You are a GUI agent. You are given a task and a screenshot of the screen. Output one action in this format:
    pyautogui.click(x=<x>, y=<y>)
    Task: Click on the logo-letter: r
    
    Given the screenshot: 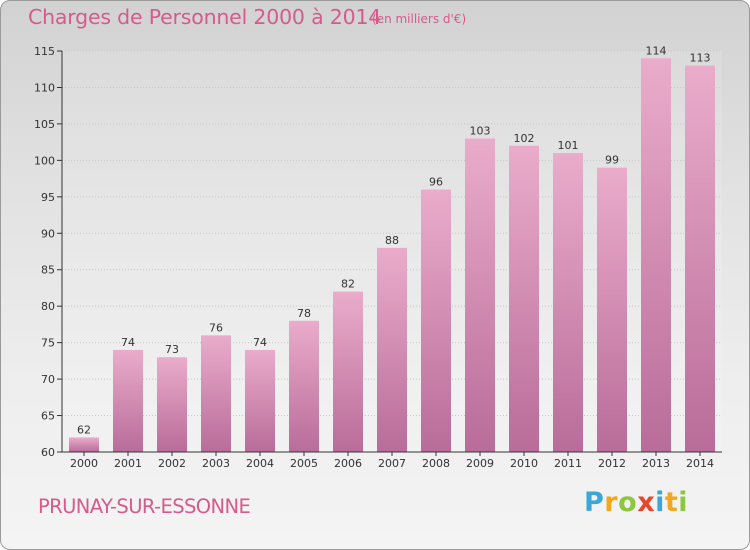 What is the action you would take?
    pyautogui.click(x=611, y=502)
    